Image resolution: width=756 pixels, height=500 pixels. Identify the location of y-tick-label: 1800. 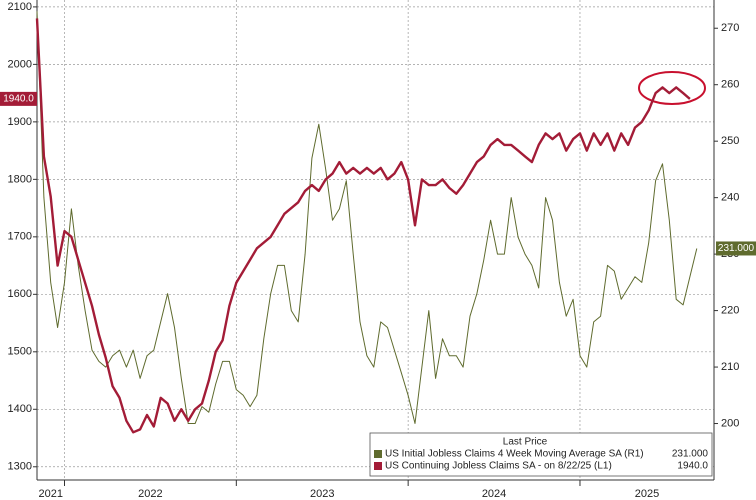
(20, 179).